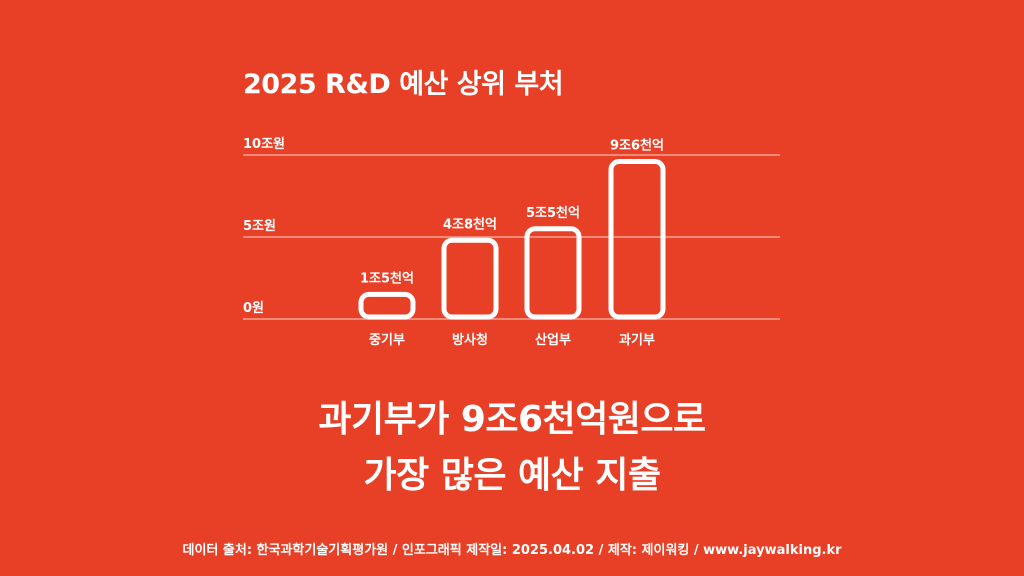 The image size is (1024, 576). I want to click on headline-line-1: 과기부가 9조6천억원으로, so click(512, 419).